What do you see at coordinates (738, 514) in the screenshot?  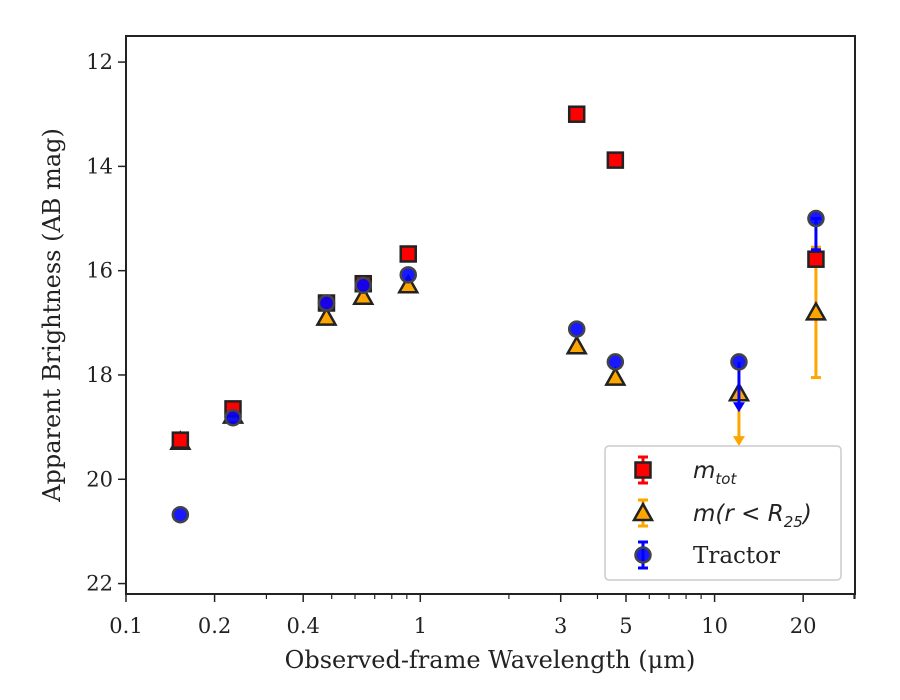 I see `legend-label-main: m(r < R` at bounding box center [738, 514].